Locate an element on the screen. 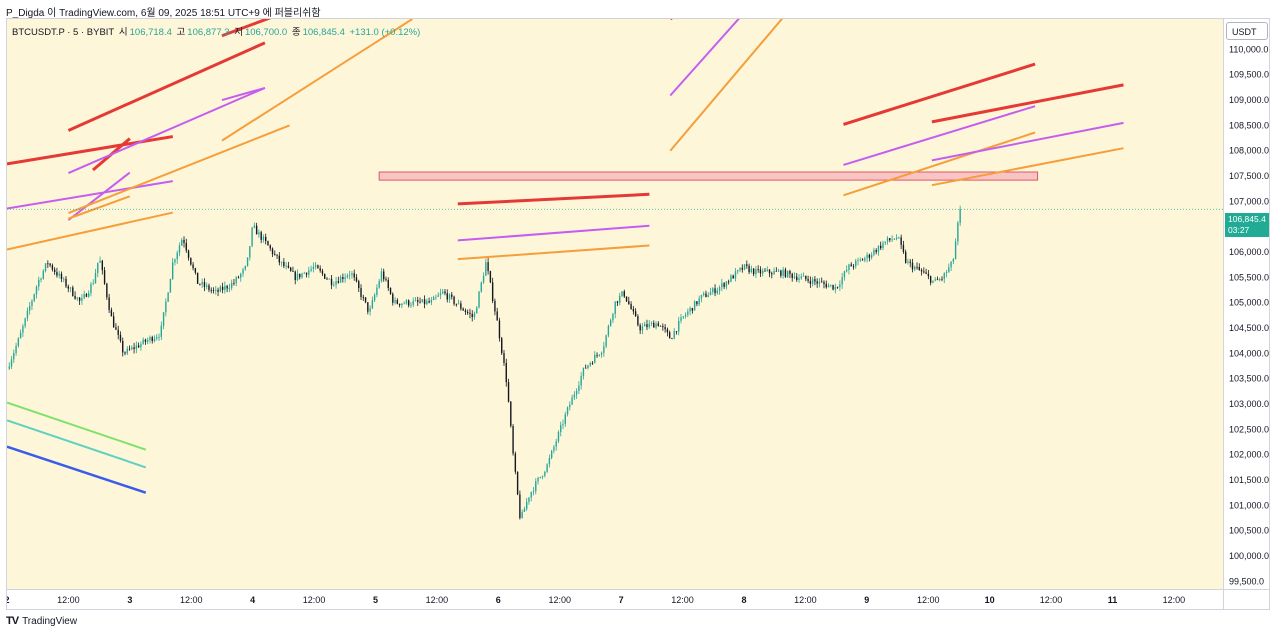 This screenshot has height=634, width=1280. time-tick-label: 2 is located at coordinates (8, 600).